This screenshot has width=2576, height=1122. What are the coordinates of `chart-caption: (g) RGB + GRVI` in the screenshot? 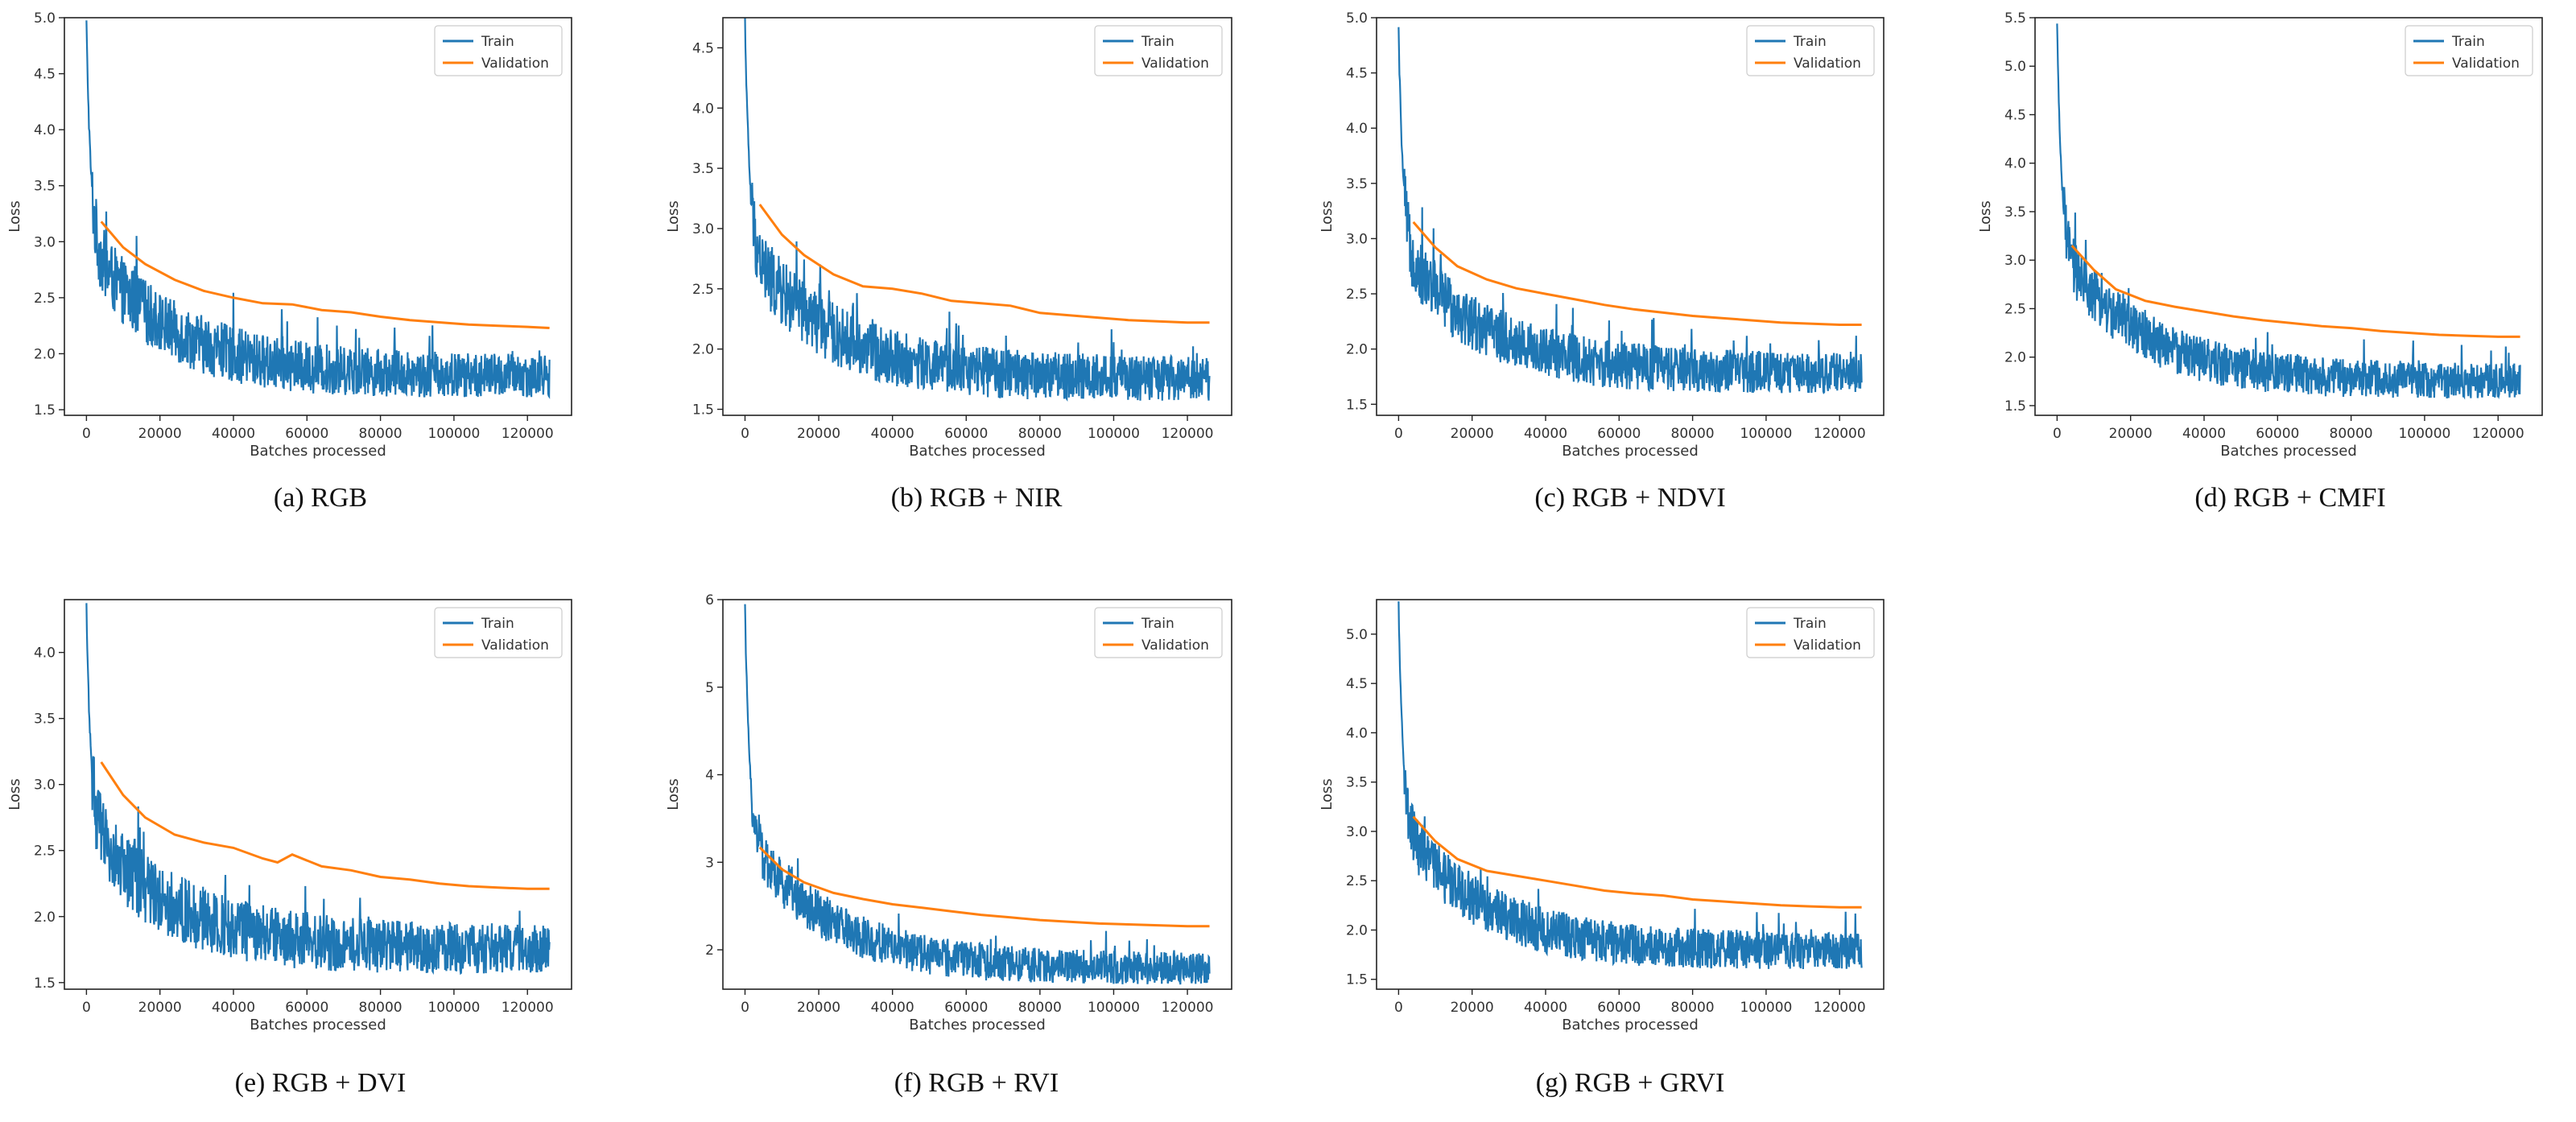 It's located at (1630, 1083).